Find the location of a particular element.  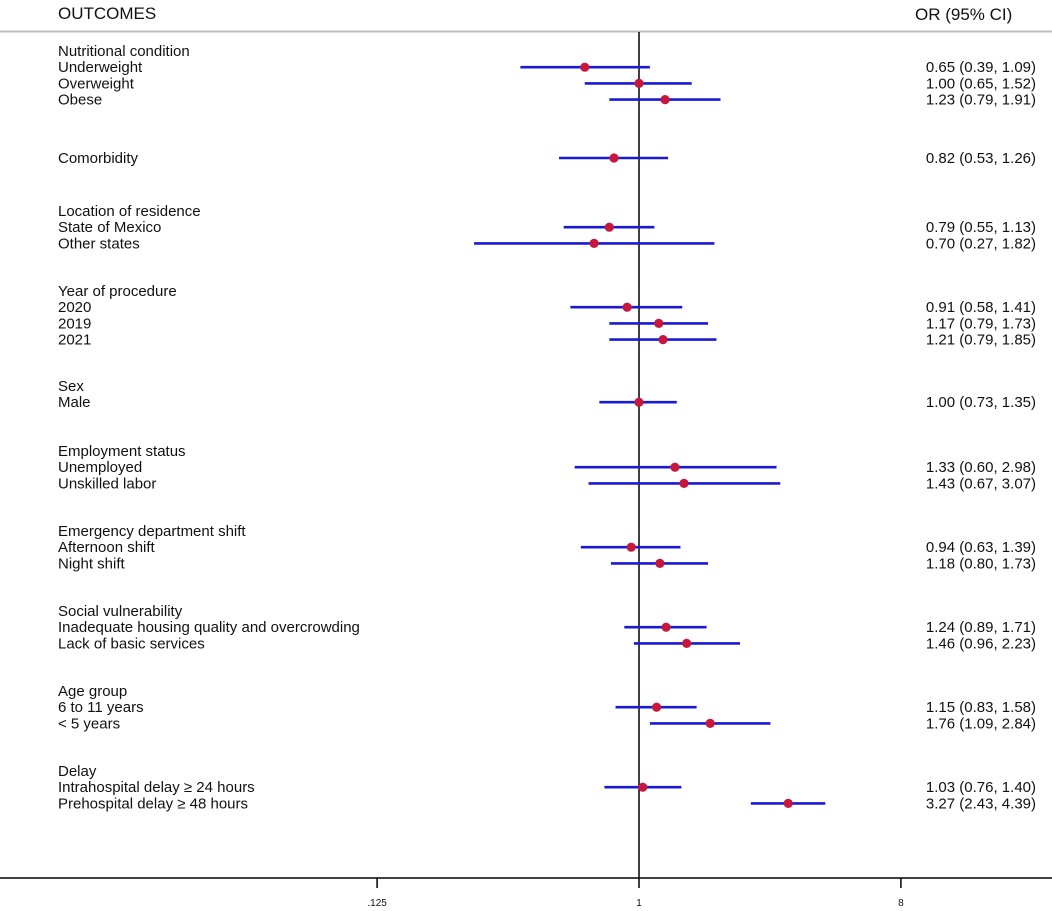

forest-row: Obese 1.23 (0.79, 1.91) is located at coordinates (547, 100).